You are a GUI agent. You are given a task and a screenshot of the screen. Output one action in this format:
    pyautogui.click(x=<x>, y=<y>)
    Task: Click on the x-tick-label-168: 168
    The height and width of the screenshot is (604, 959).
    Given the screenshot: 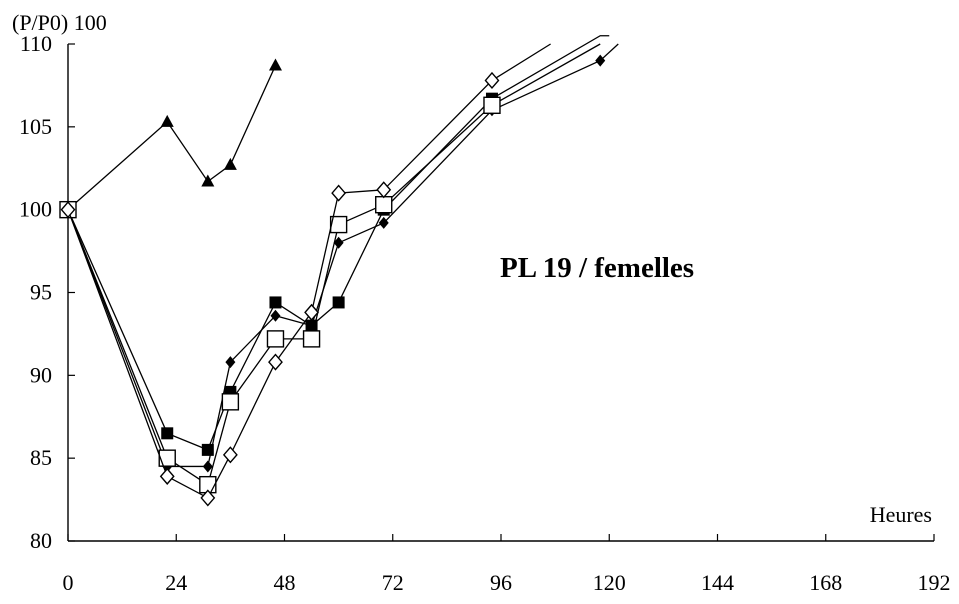 What is the action you would take?
    pyautogui.click(x=825, y=582)
    